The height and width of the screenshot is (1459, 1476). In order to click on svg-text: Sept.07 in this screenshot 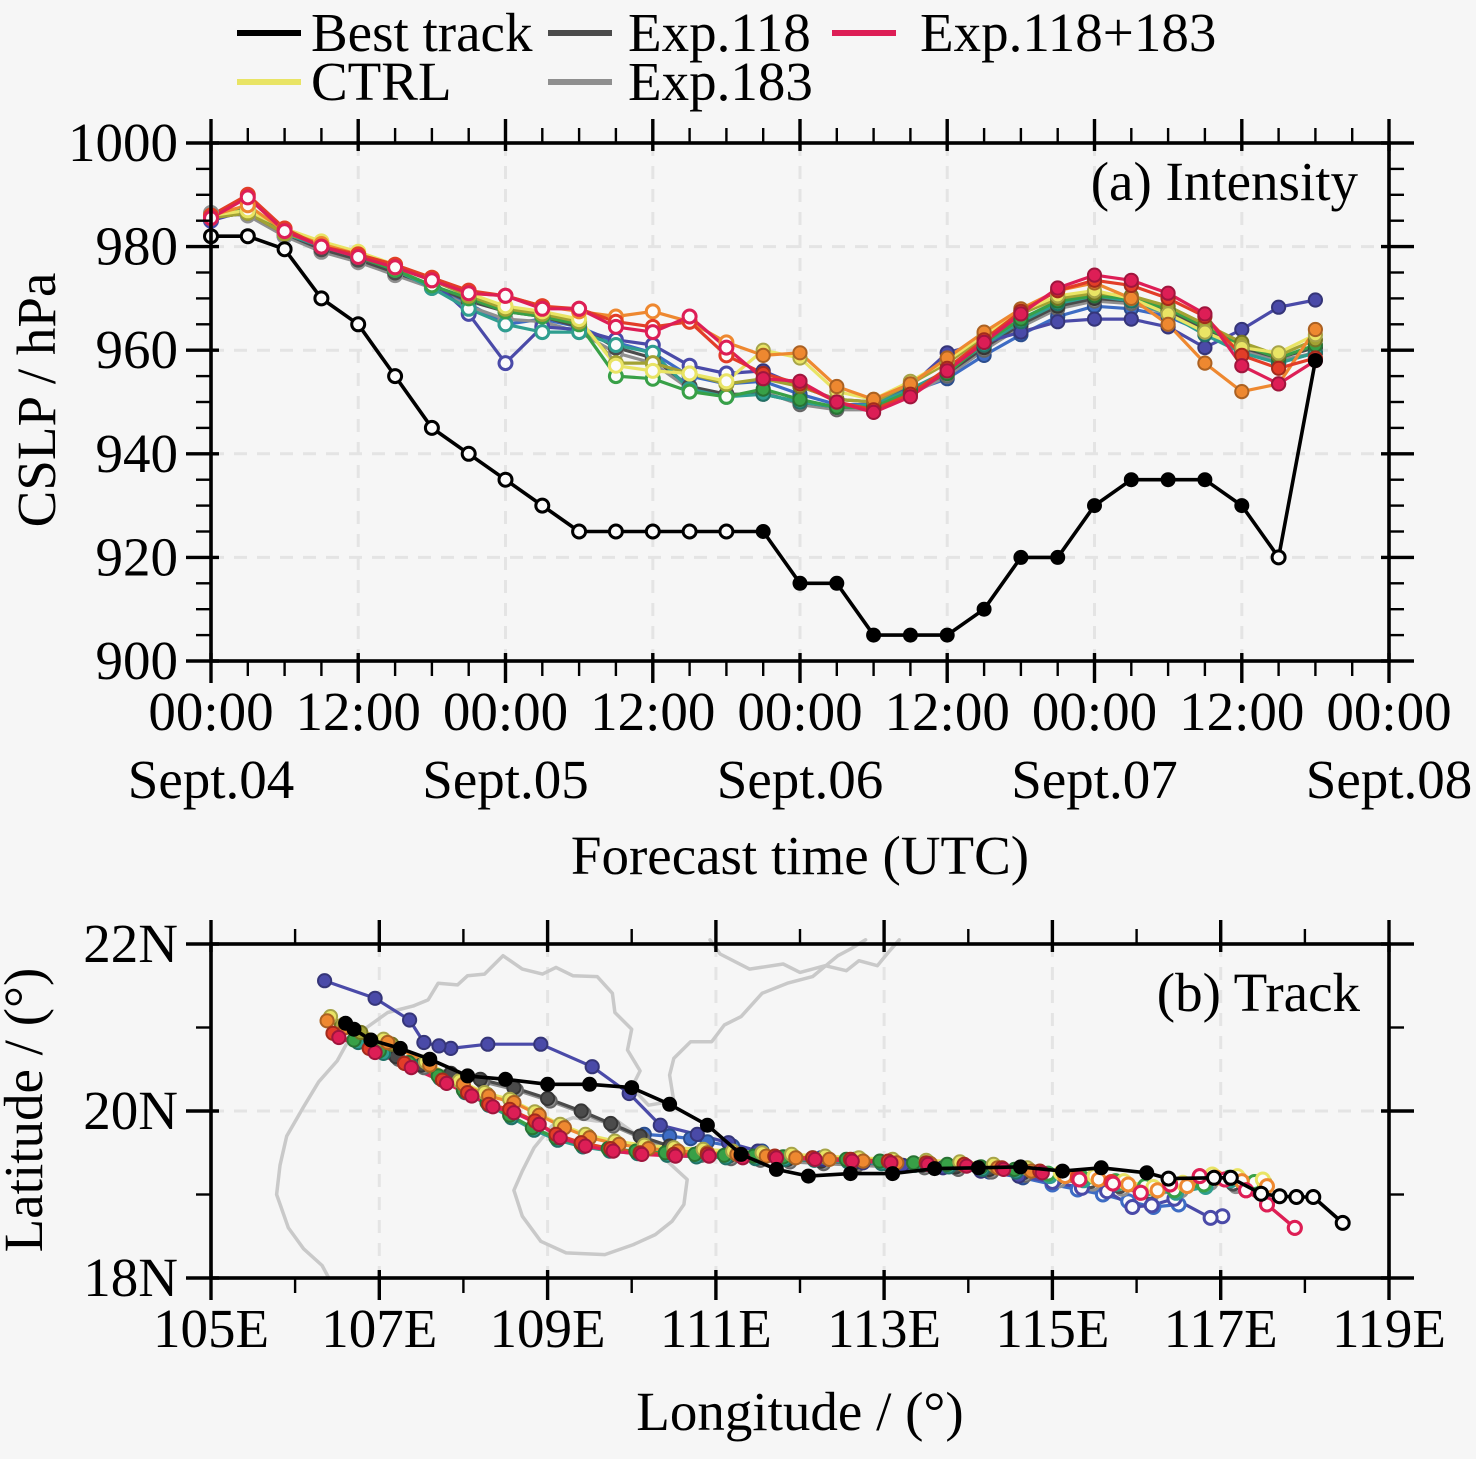, I will do `click(1094, 779)`.